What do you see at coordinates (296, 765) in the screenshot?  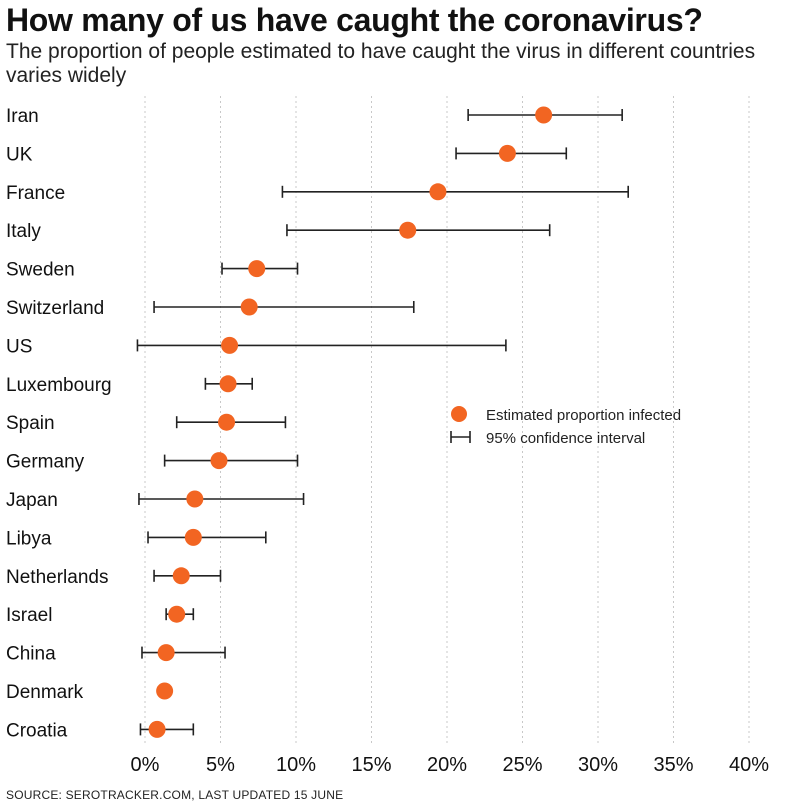 I see `x-tick-label: 10%` at bounding box center [296, 765].